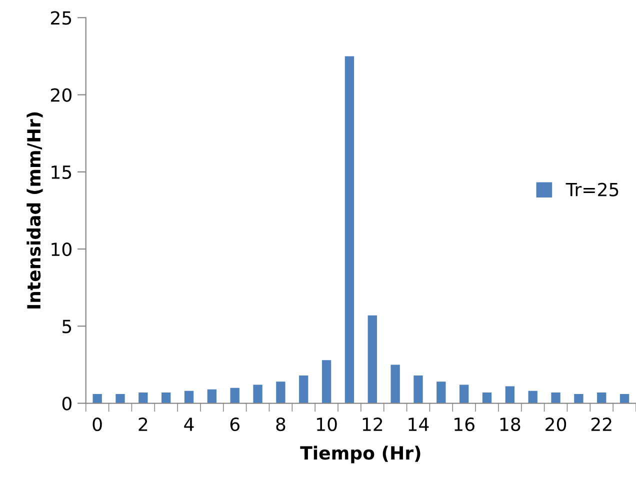  What do you see at coordinates (62, 173) in the screenshot?
I see `y-tick-label: 15` at bounding box center [62, 173].